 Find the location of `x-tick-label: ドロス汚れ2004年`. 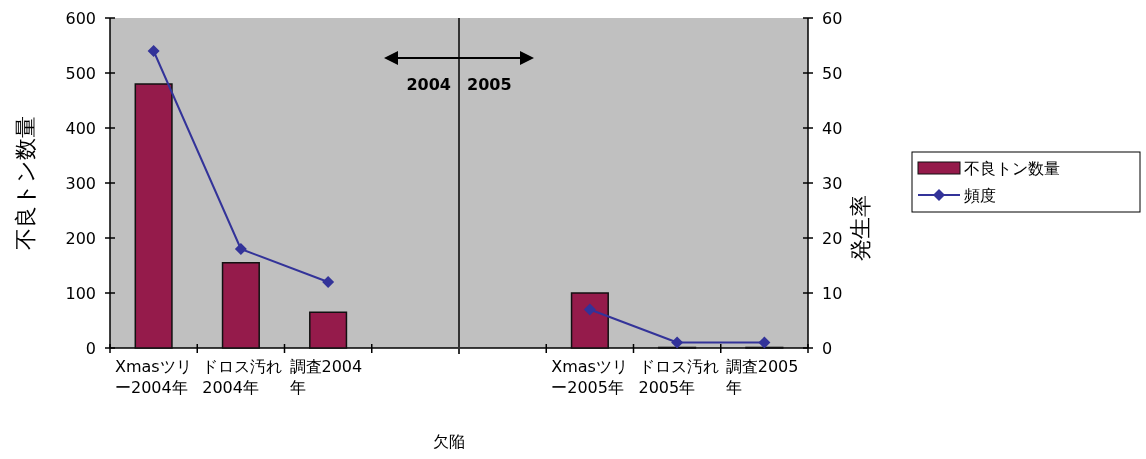

x-tick-label: ドロス汚れ2004年 is located at coordinates (242, 377).